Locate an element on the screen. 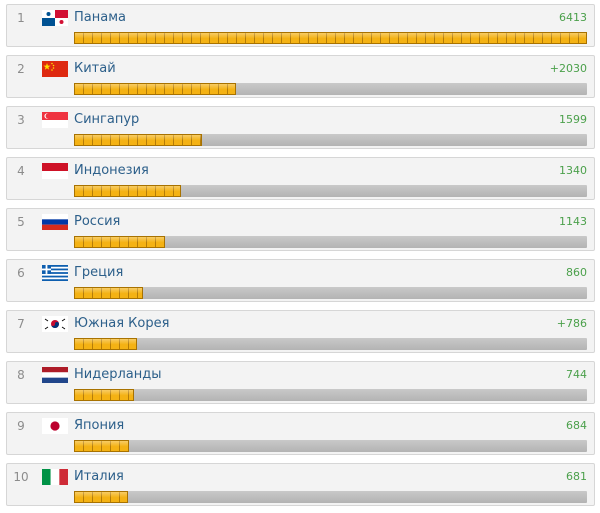 This screenshot has height=513, width=600. ranking-row: 2 Китай +2030 is located at coordinates (300, 76).